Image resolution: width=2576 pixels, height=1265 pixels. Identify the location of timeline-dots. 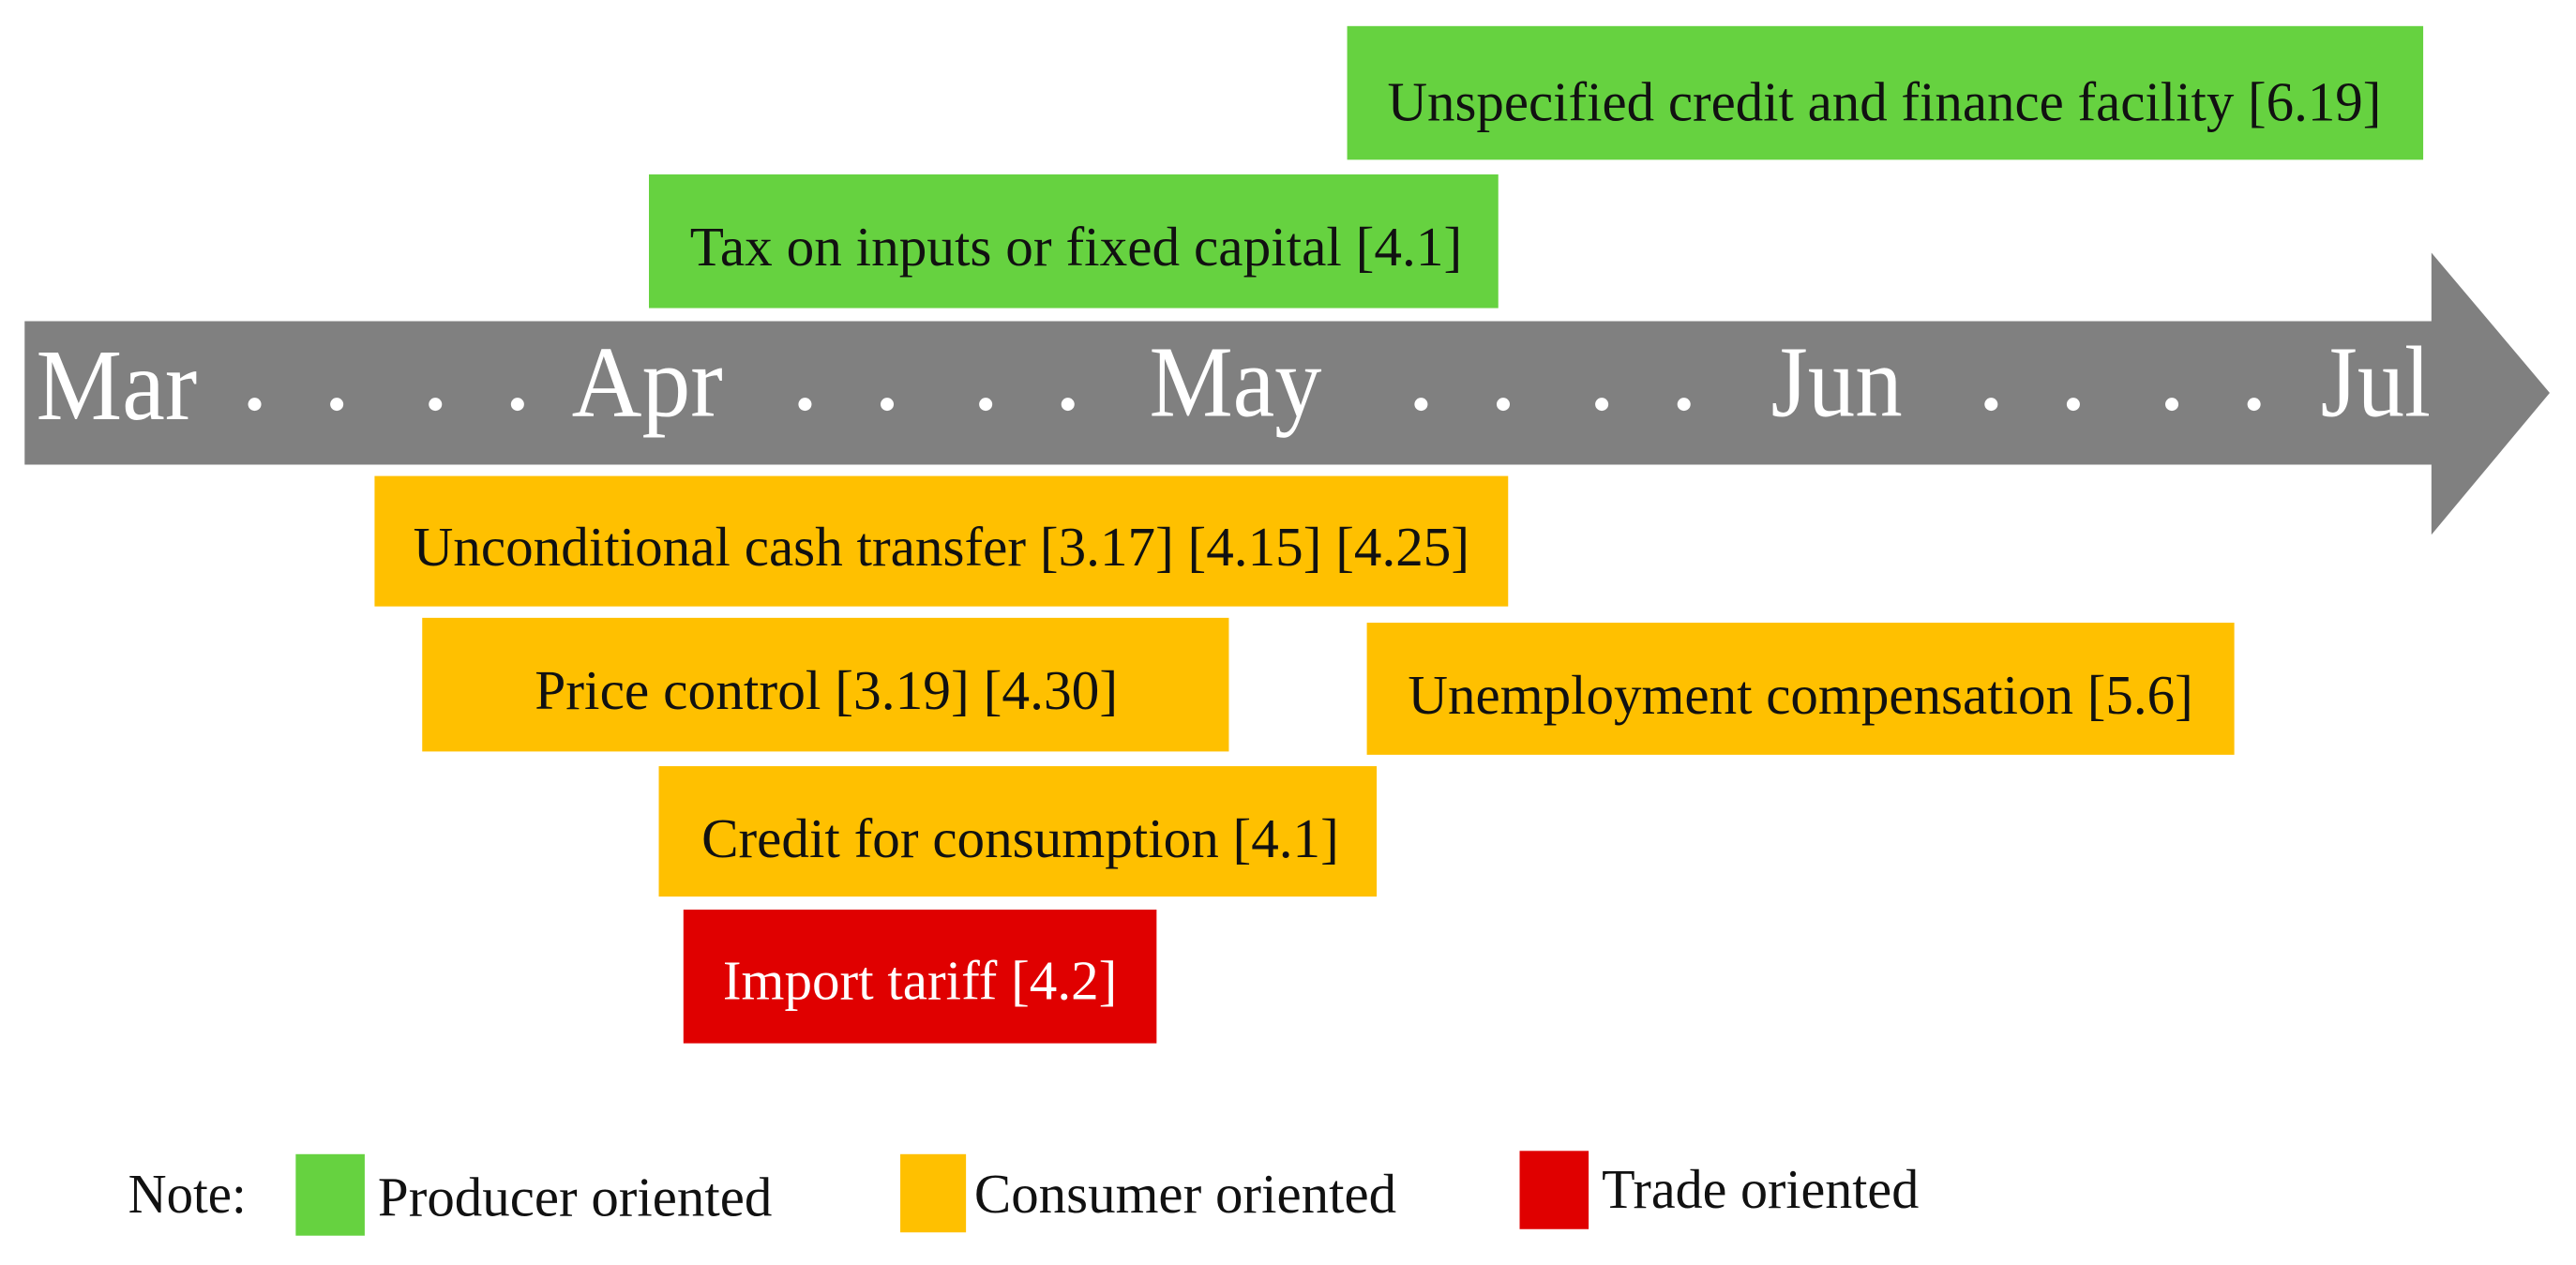
(1254, 405).